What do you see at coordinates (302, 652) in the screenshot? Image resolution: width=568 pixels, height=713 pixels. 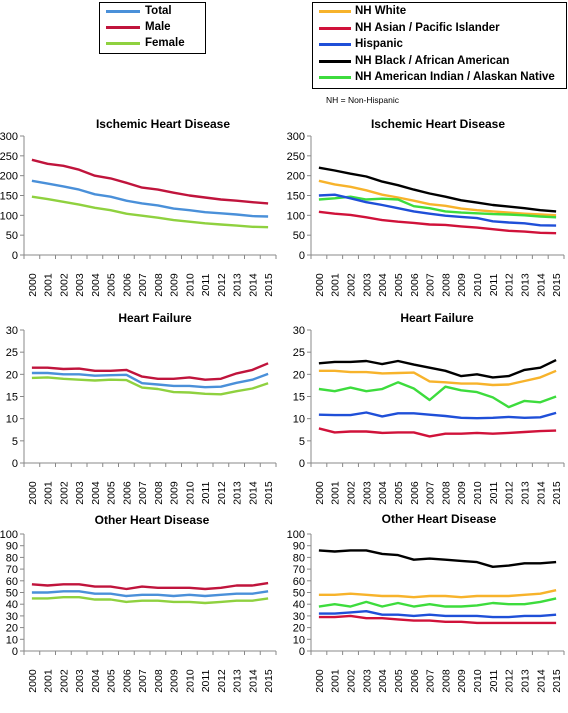 I see `y-tick-label: 0` at bounding box center [302, 652].